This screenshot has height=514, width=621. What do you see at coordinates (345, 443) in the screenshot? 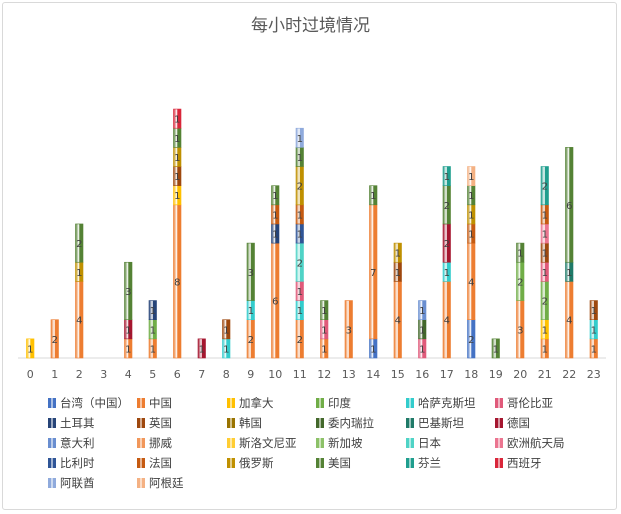
I see `legend-label: 新加坡` at bounding box center [345, 443].